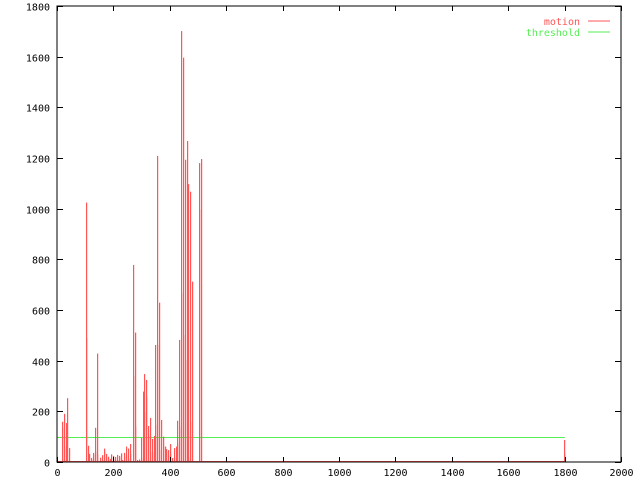 The height and width of the screenshot is (480, 640). Describe the element at coordinates (57, 473) in the screenshot. I see `x-tick-label: 0` at that location.